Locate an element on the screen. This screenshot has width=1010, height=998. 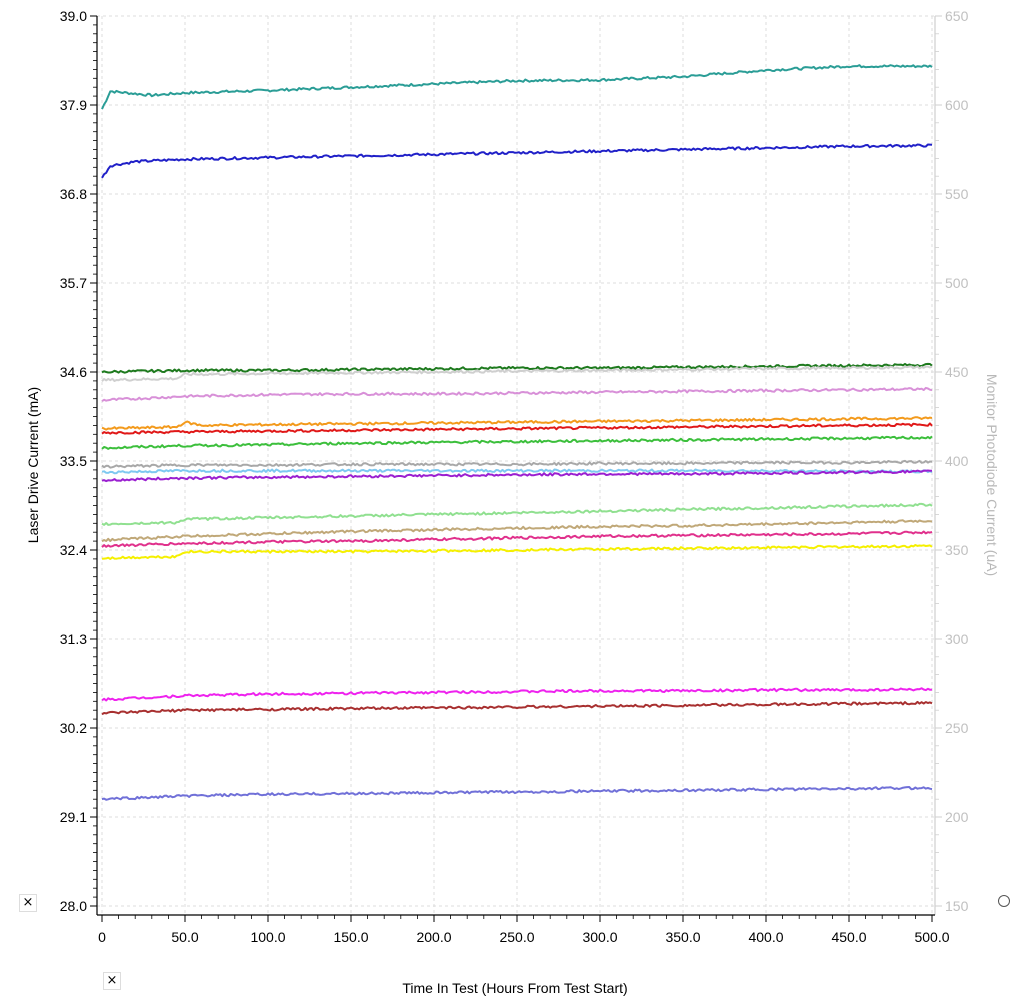
y2-tick-label: 650 is located at coordinates (957, 16).